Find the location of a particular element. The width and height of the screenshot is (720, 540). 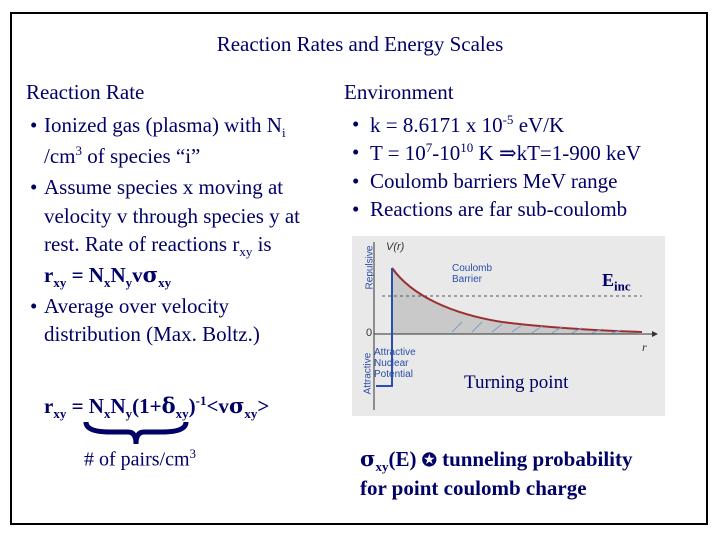

nuclear-potential-label: Attractive Nuclear Potential is located at coordinates (395, 363).